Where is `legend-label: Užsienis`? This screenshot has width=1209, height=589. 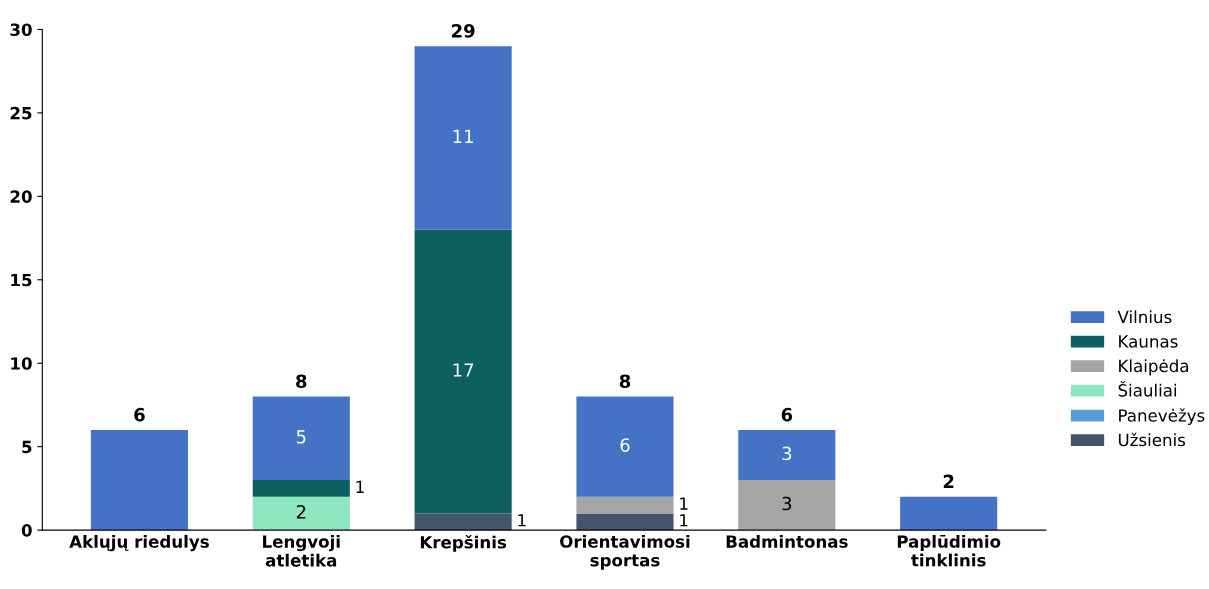
legend-label: Užsienis is located at coordinates (1152, 439).